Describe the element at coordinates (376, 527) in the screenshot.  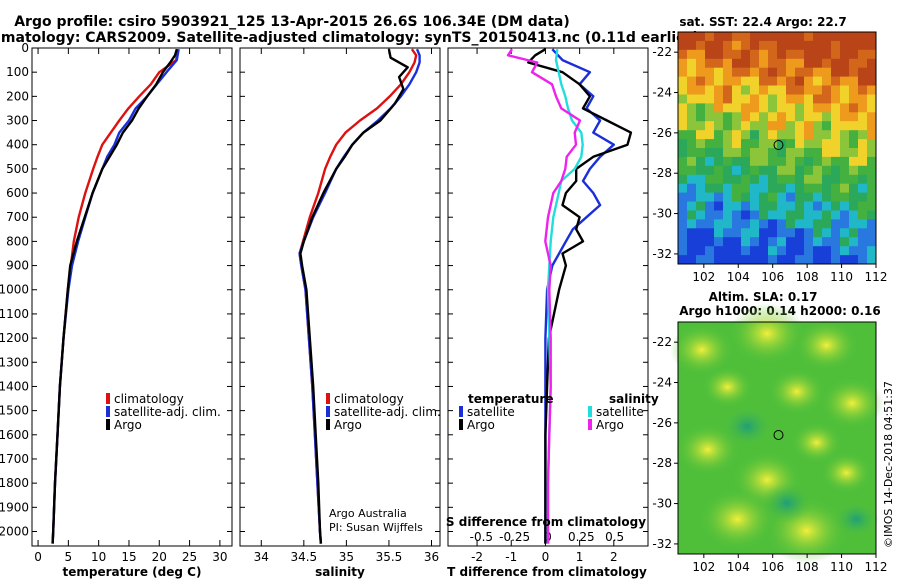
I see `credit-pi: PI: Susan Wijffels` at that location.